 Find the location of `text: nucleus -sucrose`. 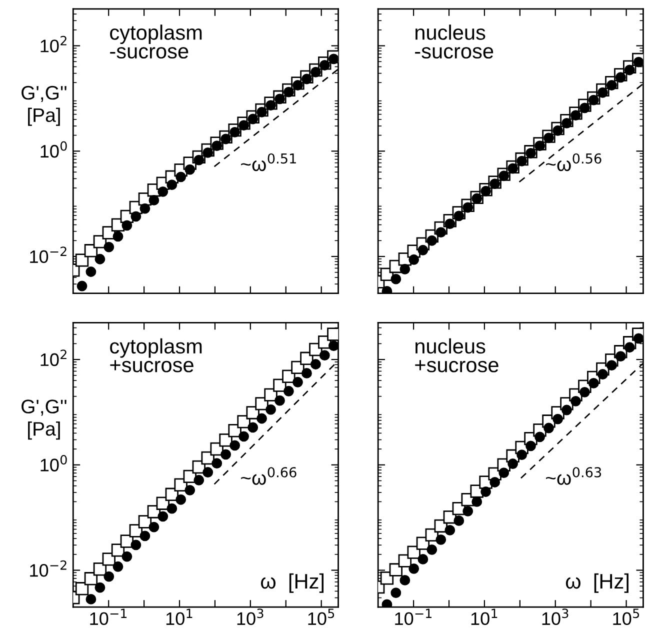

text: nucleus -sucrose is located at coordinates (454, 41).